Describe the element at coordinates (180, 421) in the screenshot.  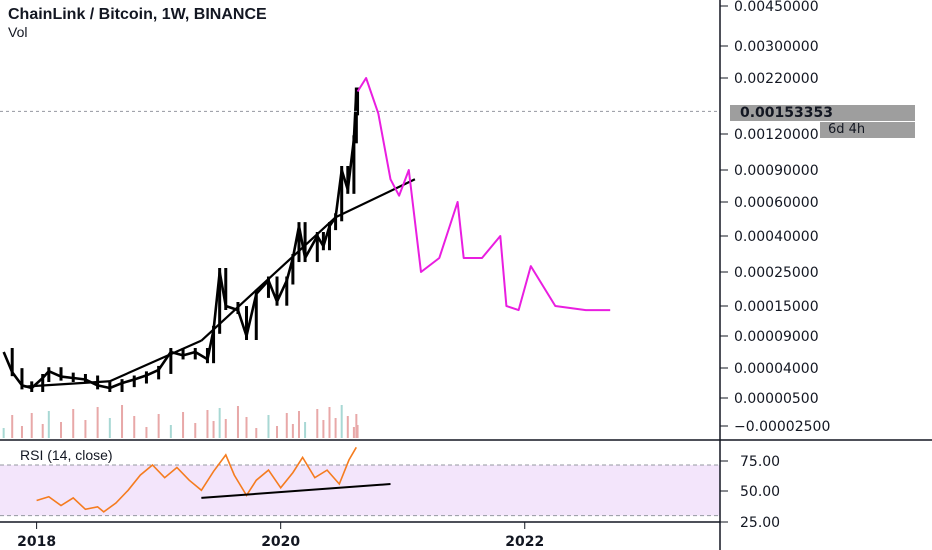
I see `volume-bars` at that location.